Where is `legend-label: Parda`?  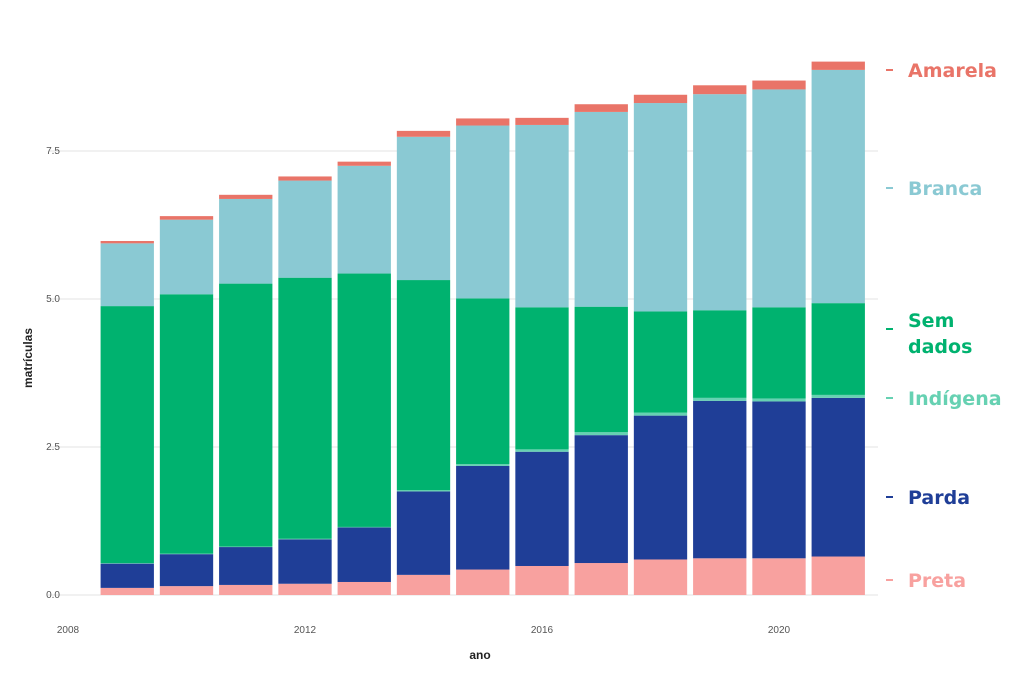
legend-label: Parda is located at coordinates (939, 498).